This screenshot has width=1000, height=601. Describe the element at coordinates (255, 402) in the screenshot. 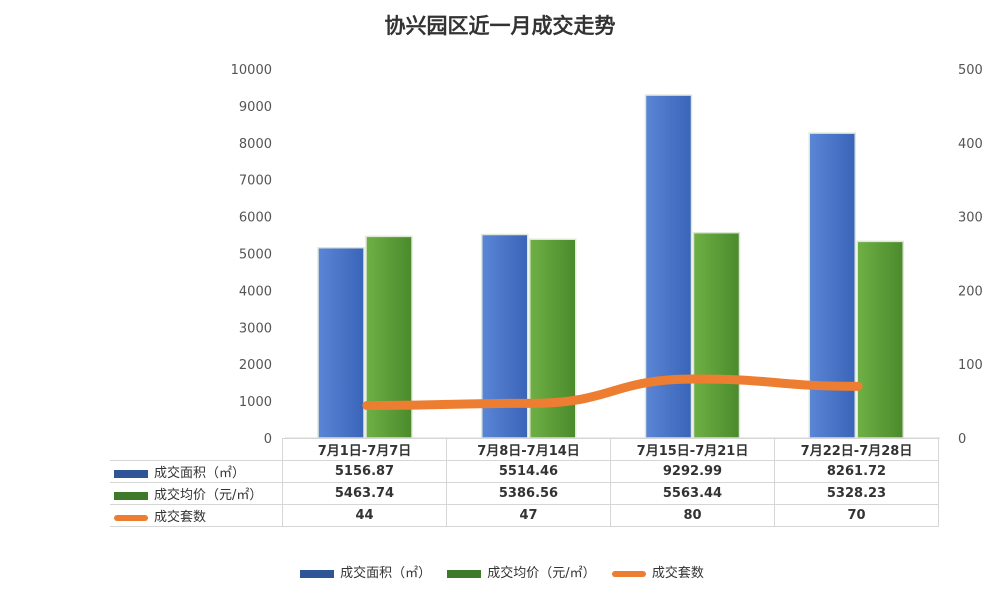

I see `left-axis-tick-label: 1000` at that location.